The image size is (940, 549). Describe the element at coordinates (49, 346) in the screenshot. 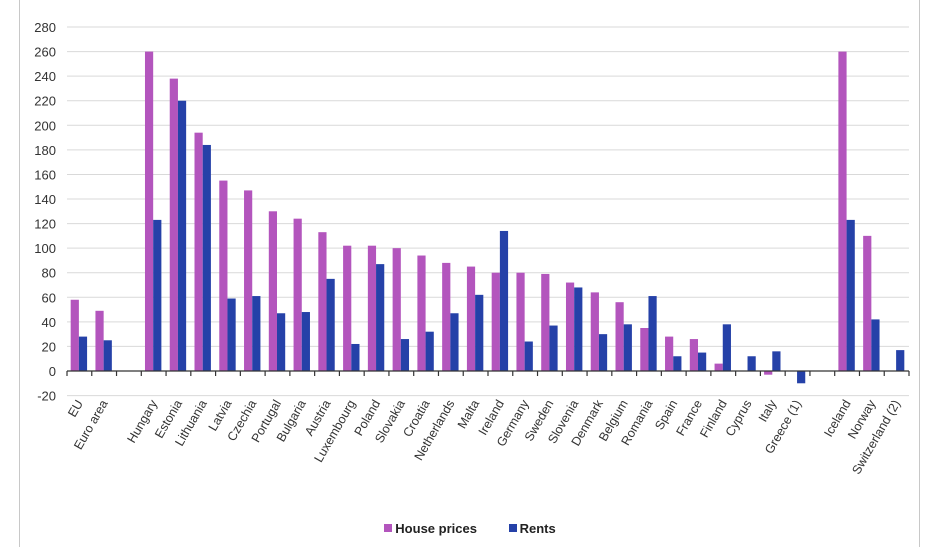

I see `y-tick-label: 20` at that location.